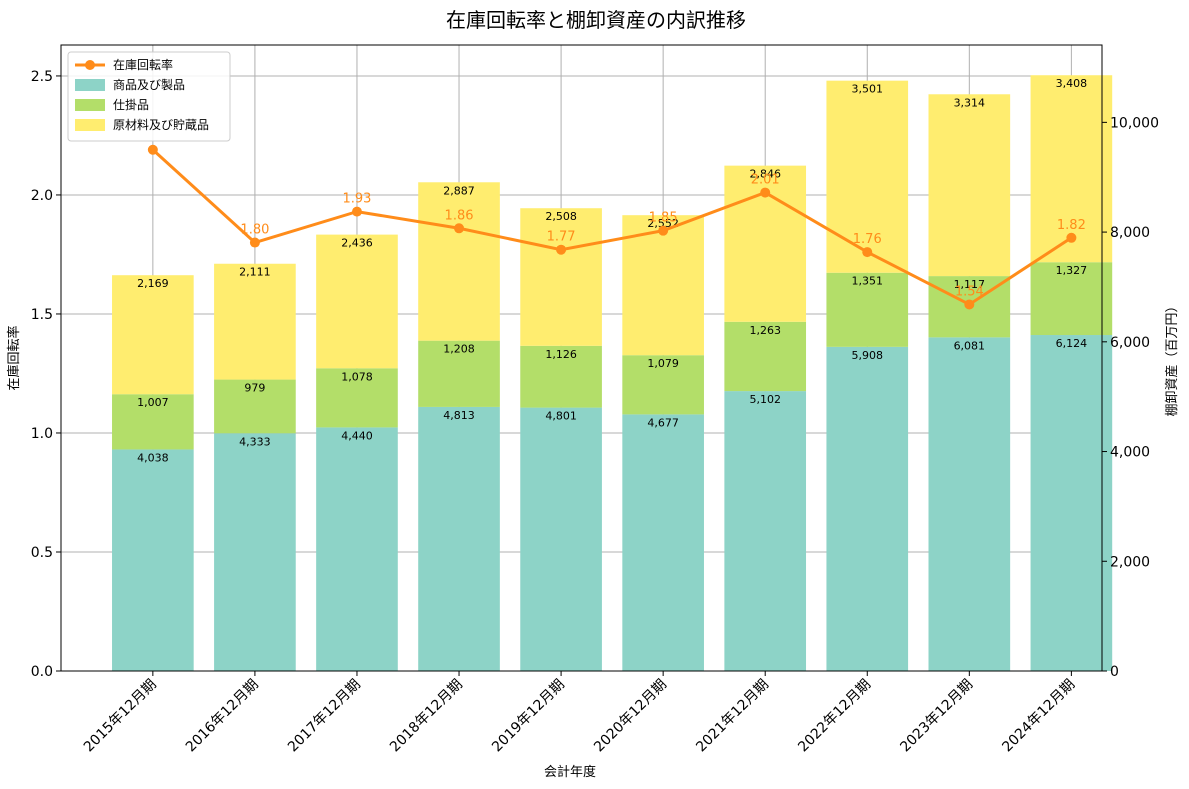  What do you see at coordinates (528, 716) in the screenshot?
I see `x-tick-label: 2019年12月期` at bounding box center [528, 716].